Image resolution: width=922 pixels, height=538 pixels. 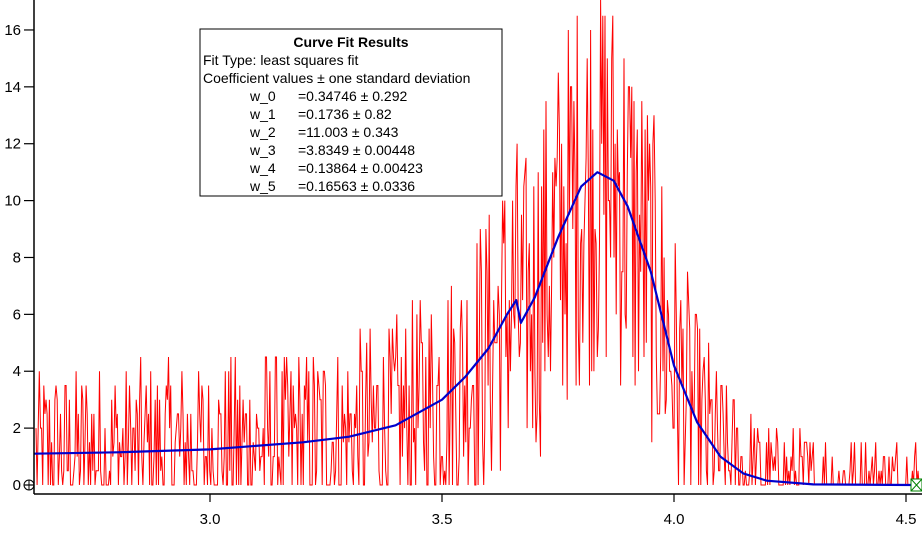 I want to click on y-tick-label: 12, so click(x=12, y=144).